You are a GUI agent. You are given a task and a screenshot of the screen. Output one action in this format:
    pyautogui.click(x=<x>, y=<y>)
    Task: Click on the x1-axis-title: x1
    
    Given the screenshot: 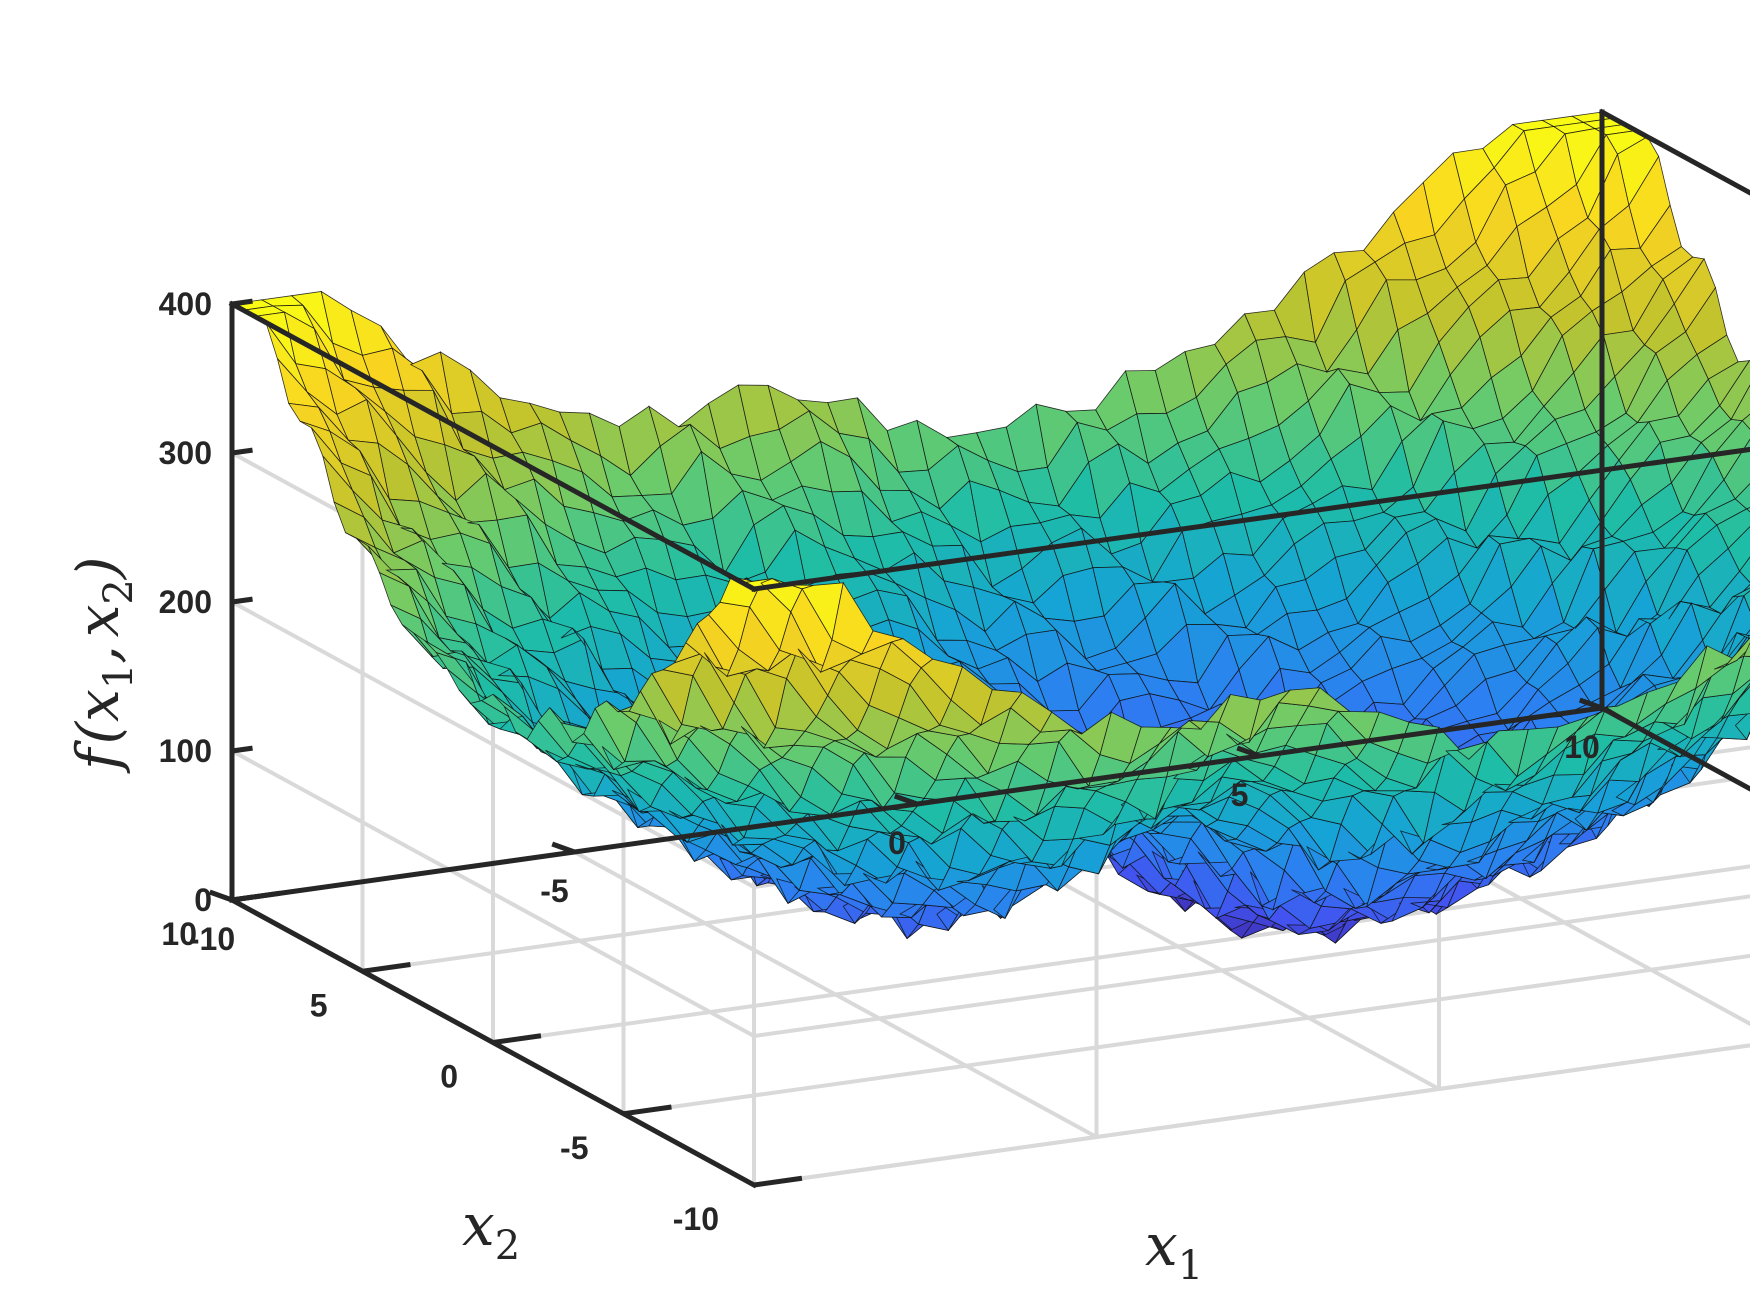 What is the action you would take?
    pyautogui.click(x=1174, y=1250)
    